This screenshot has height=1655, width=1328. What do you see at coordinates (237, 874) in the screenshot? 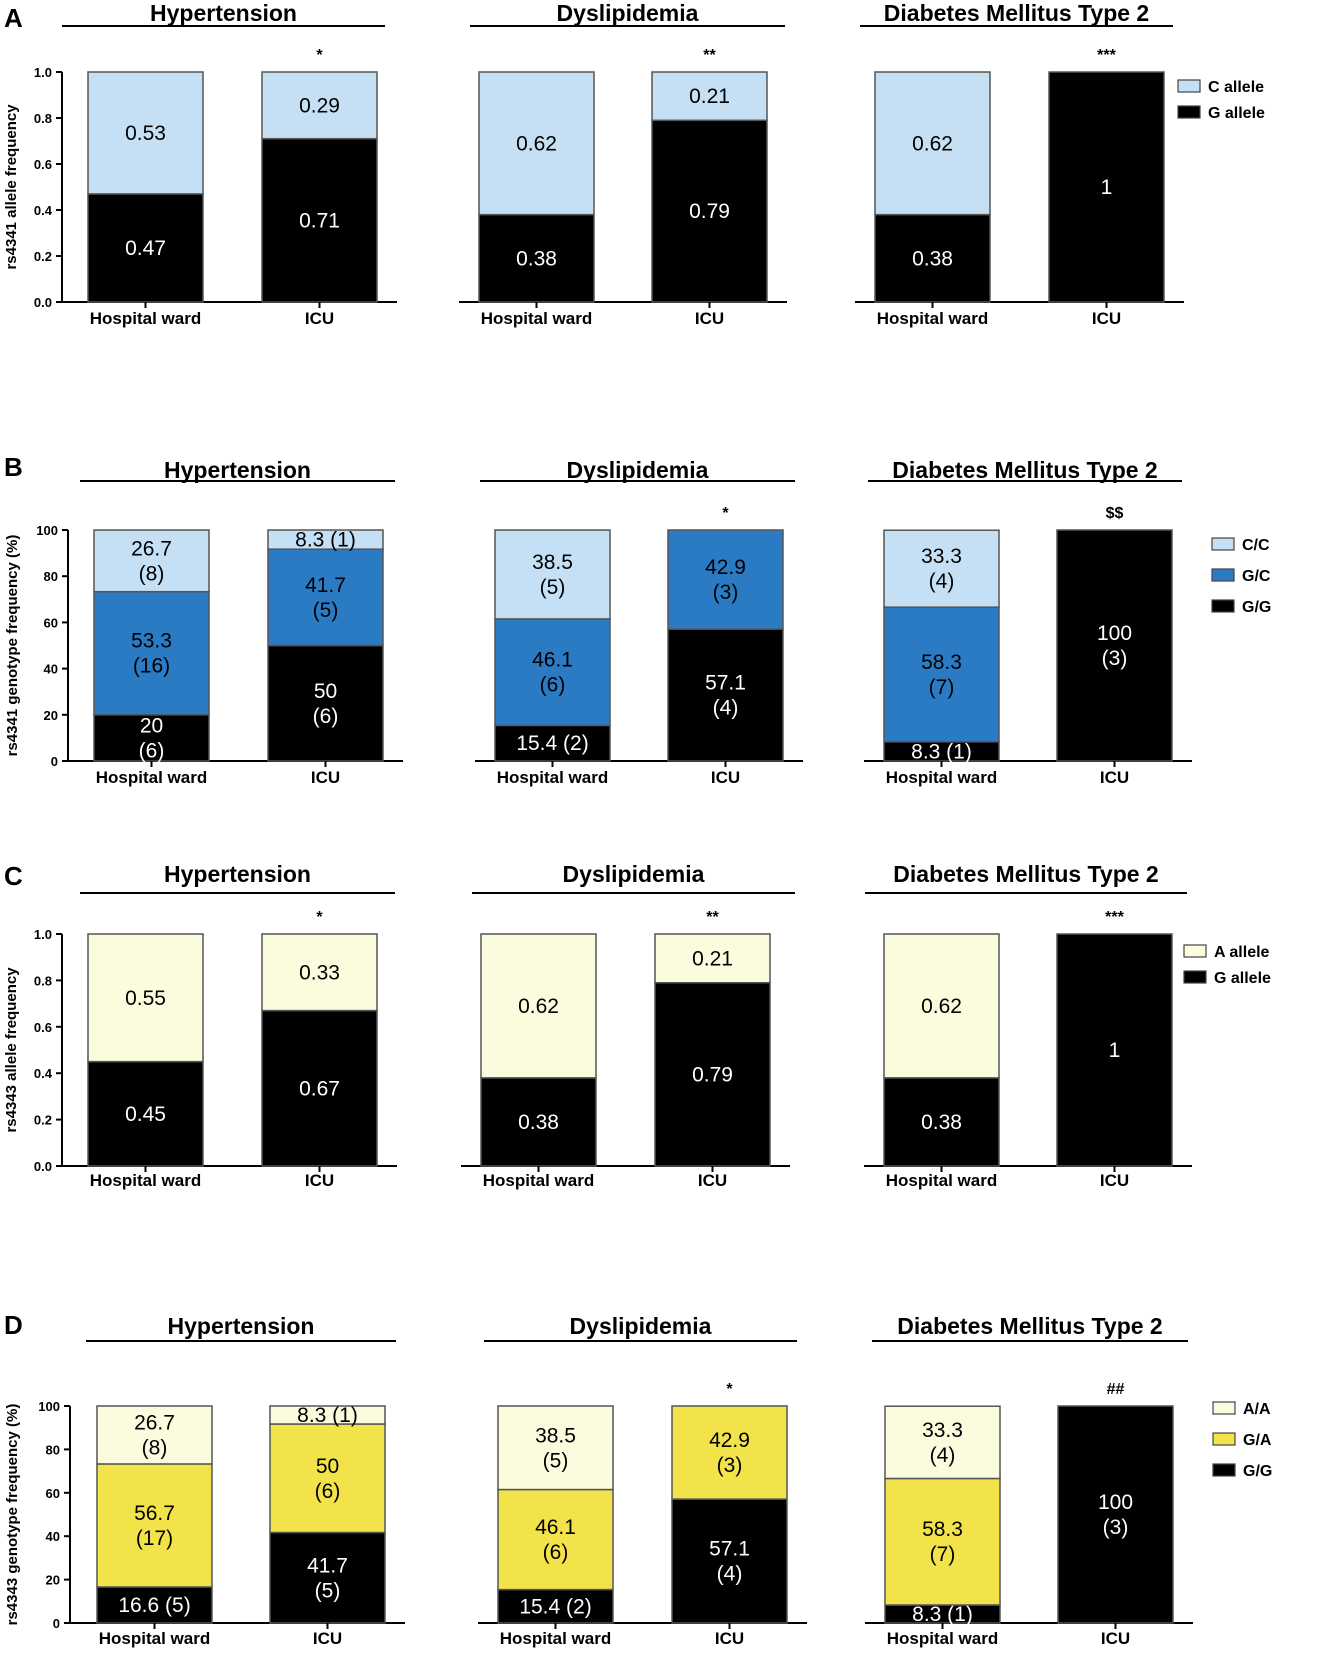
I see `panel-c-group-hypertension-title: Hypertension` at bounding box center [237, 874].